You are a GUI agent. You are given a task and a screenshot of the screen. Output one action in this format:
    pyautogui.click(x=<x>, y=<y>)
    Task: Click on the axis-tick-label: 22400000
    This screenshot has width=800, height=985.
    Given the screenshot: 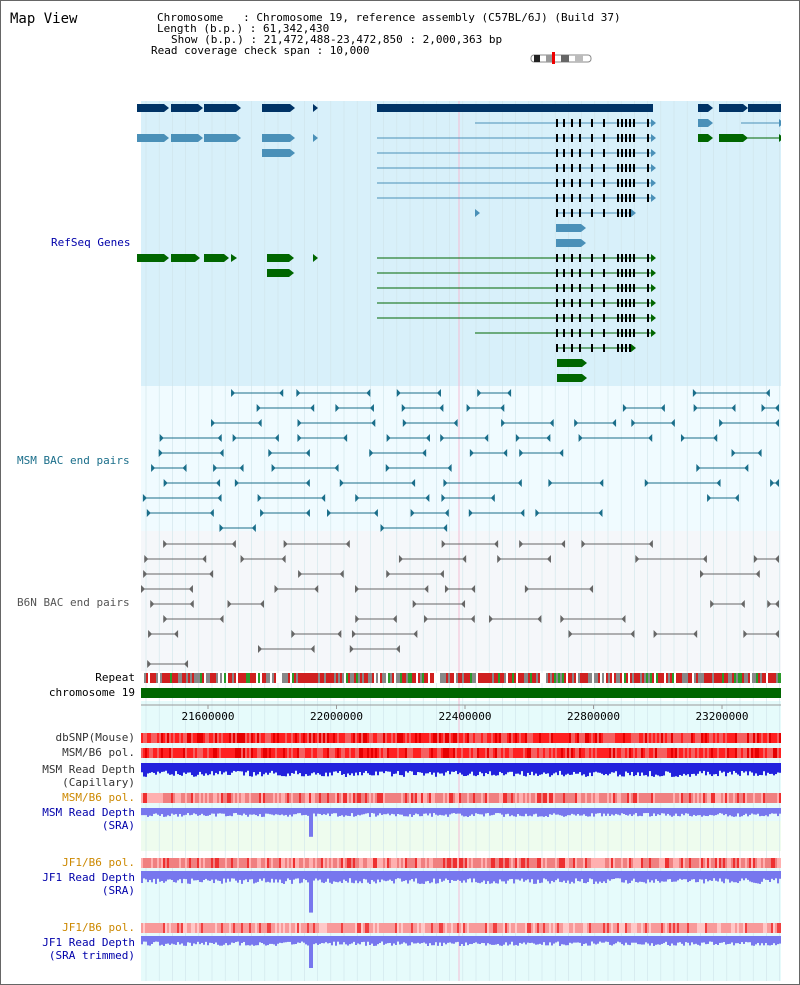 What is the action you would take?
    pyautogui.click(x=465, y=716)
    